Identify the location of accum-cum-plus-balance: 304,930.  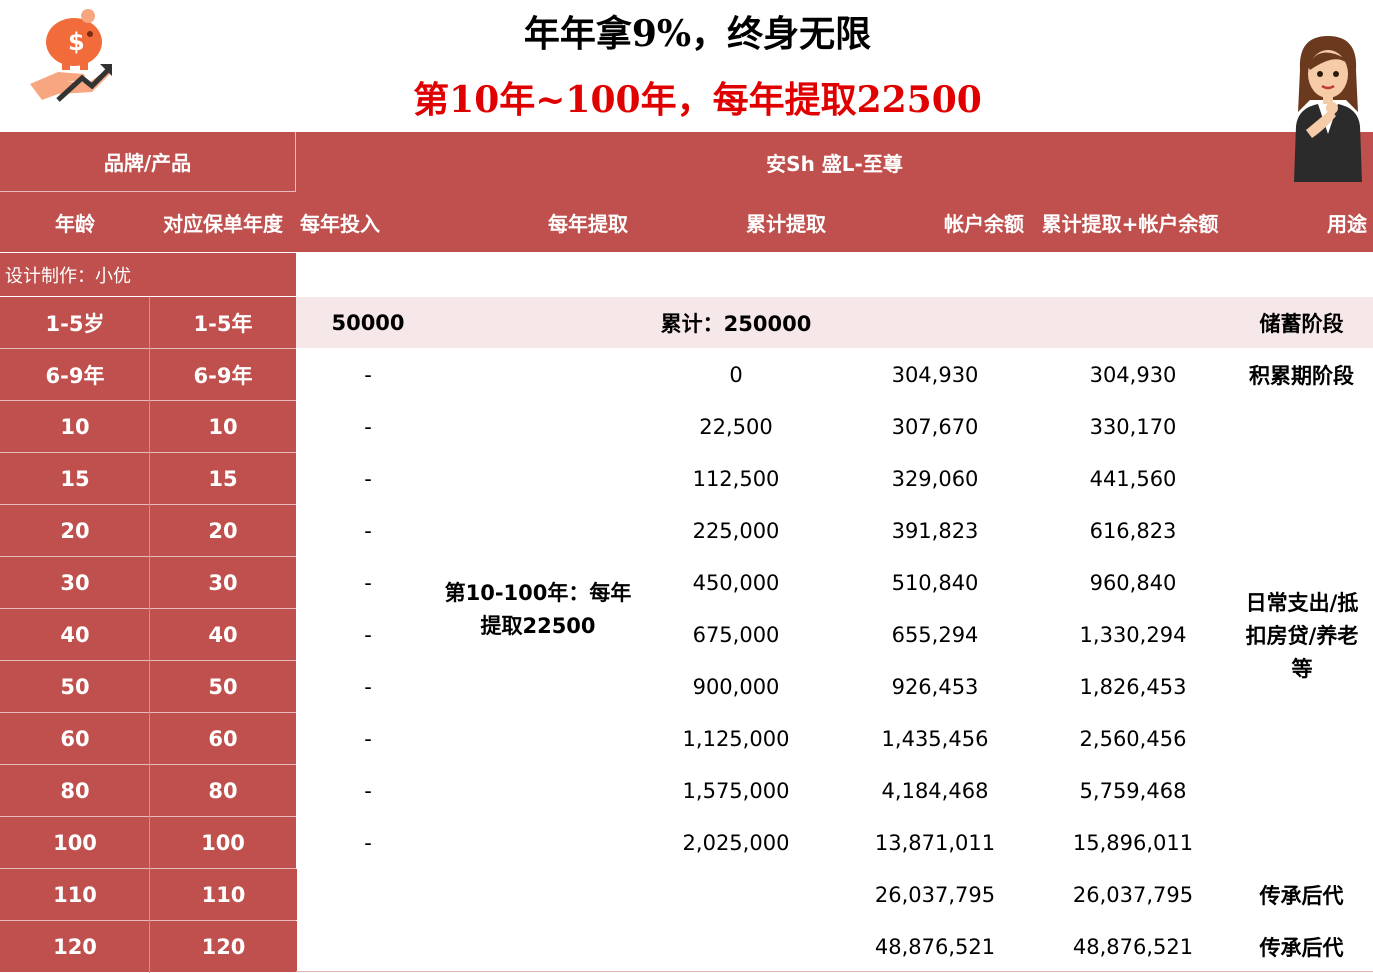
(1133, 374).